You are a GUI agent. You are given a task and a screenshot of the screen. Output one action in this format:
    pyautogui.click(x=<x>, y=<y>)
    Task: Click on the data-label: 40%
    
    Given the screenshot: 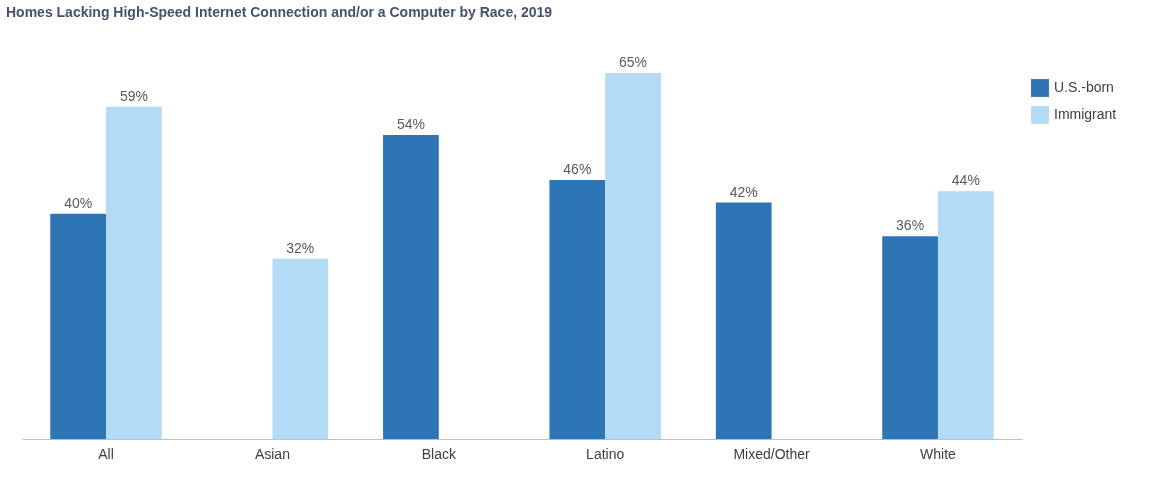 What is the action you would take?
    pyautogui.click(x=78, y=202)
    